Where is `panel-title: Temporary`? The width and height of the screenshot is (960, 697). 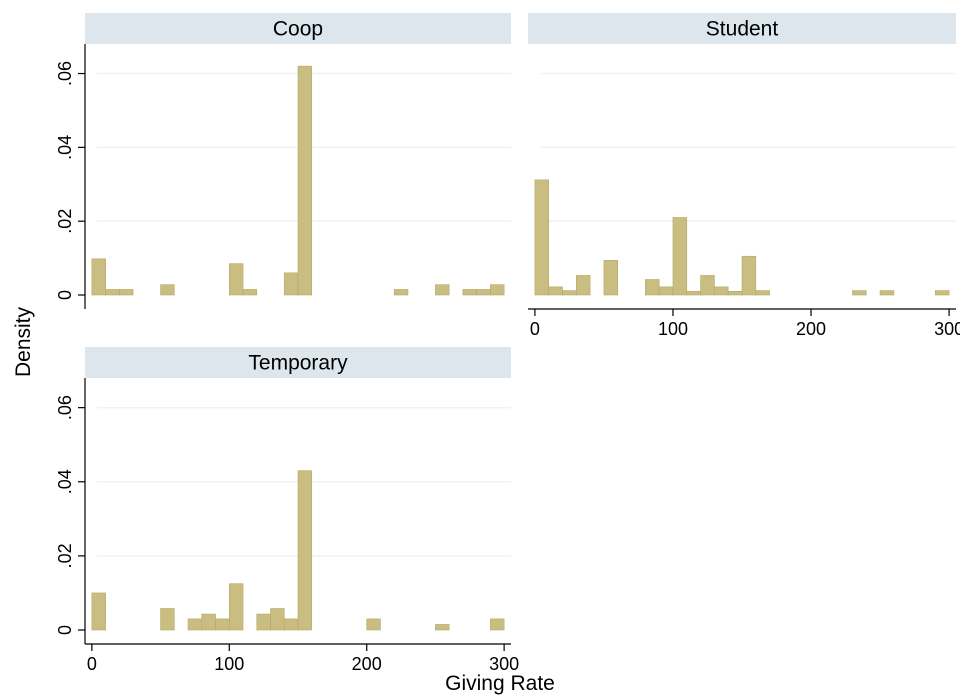
panel-title: Temporary is located at coordinates (298, 363).